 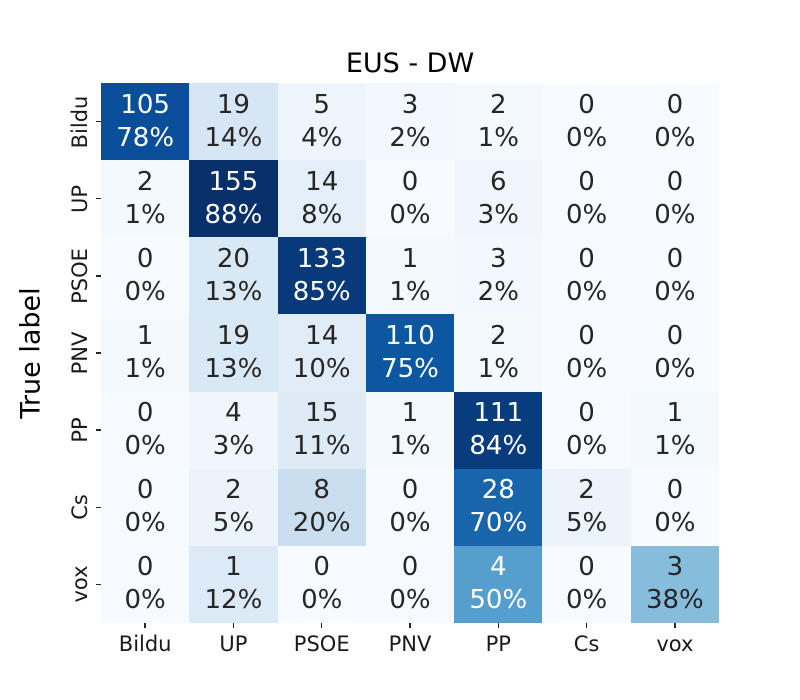 What do you see at coordinates (322, 137) in the screenshot?
I see `cell-percent: 4%` at bounding box center [322, 137].